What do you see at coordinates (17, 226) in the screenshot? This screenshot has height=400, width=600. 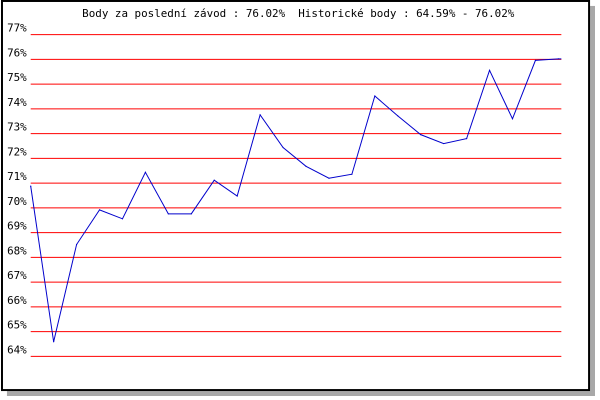 I see `y-tick-label: 69%` at bounding box center [17, 226].